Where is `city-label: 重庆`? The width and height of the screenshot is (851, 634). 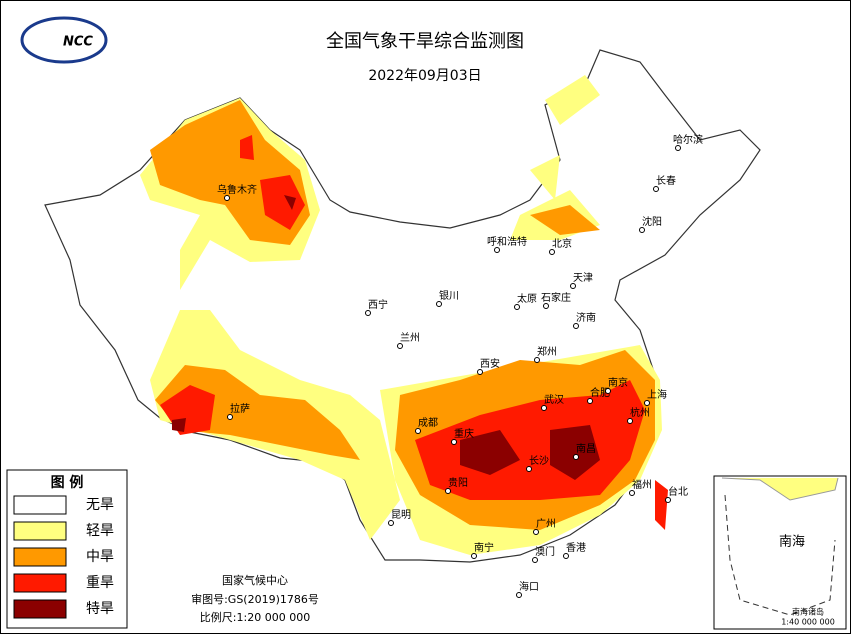 city-label: 重庆 is located at coordinates (464, 433).